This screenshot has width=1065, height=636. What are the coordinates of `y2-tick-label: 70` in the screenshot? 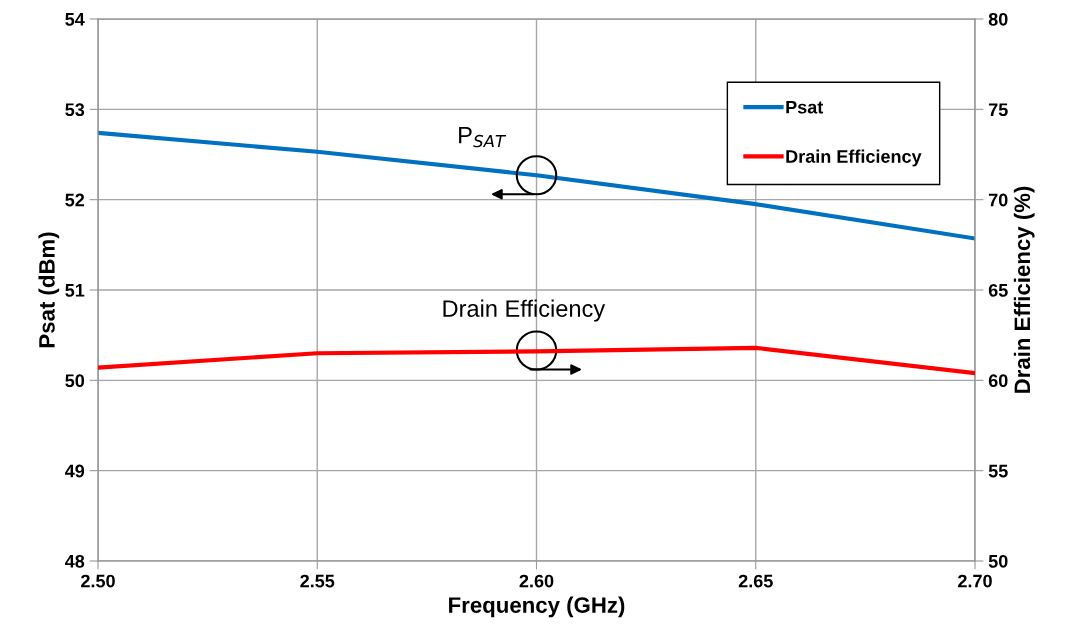 It's located at (998, 200).